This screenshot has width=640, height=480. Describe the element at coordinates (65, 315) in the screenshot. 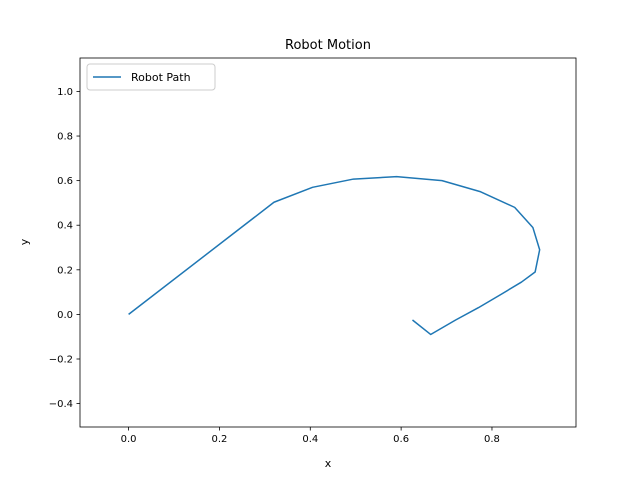

I see `y-tick-label: 0.0` at that location.